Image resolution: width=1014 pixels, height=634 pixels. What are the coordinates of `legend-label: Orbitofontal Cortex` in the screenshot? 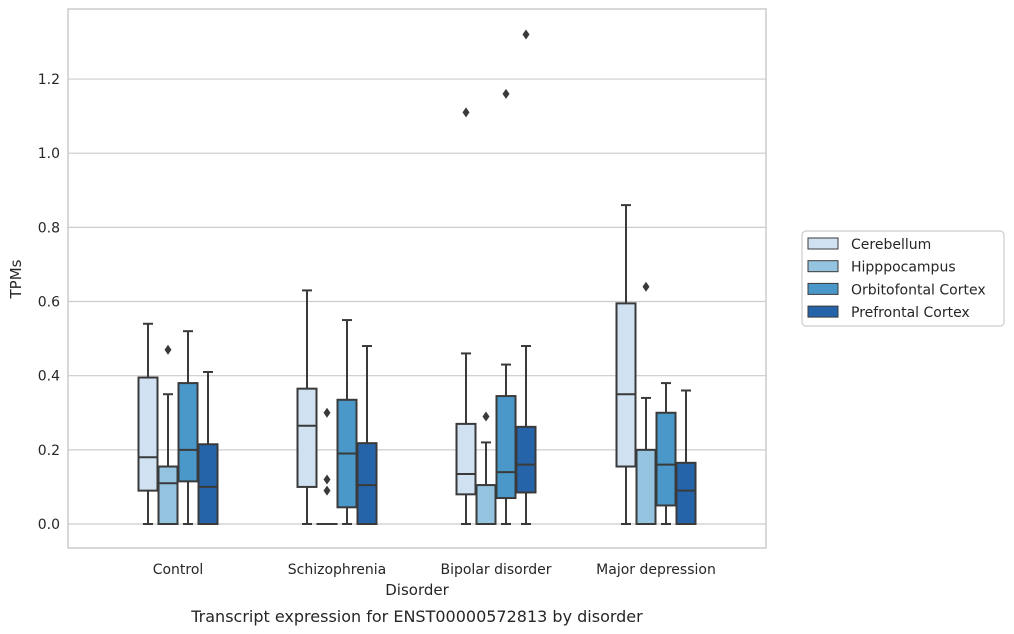 It's located at (918, 290).